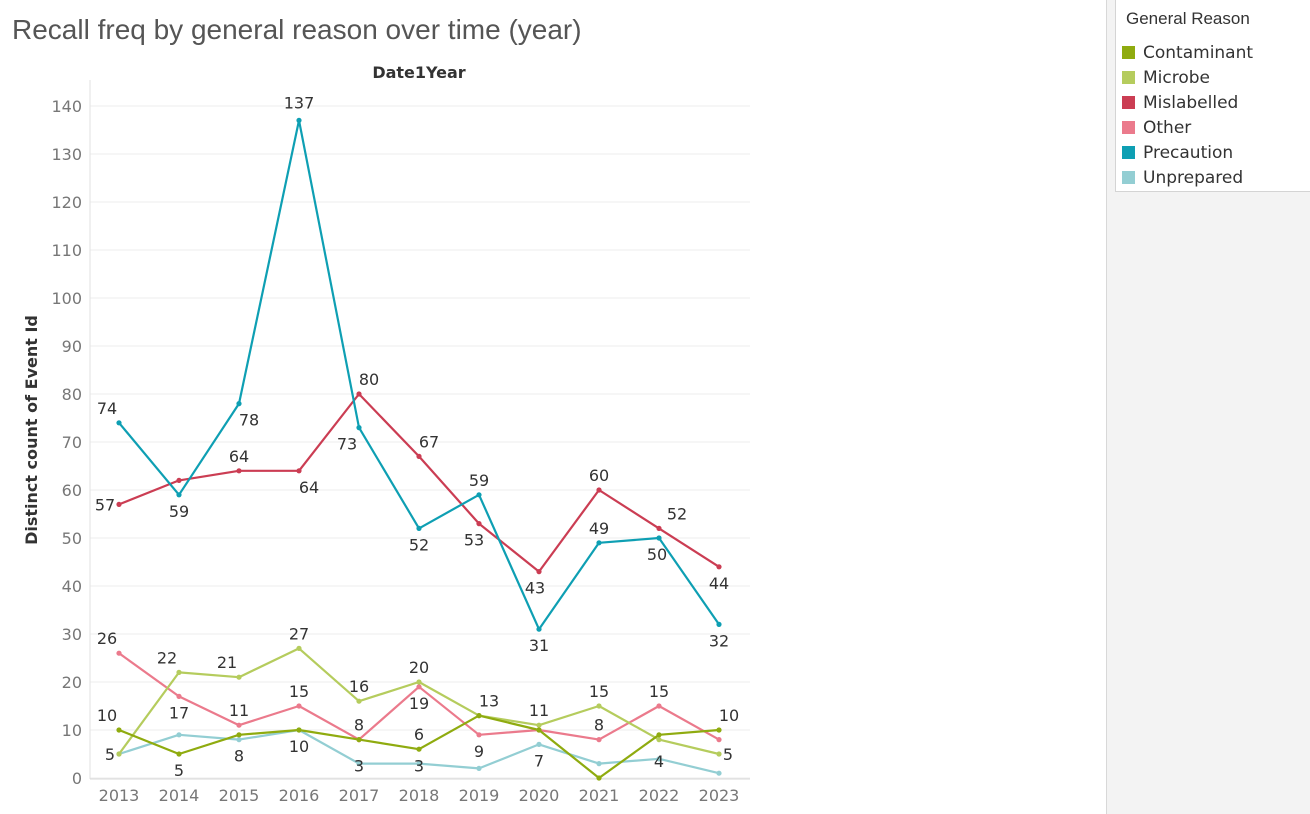  What do you see at coordinates (31, 430) in the screenshot?
I see `y-axis-label: Distinct count of Event Id` at bounding box center [31, 430].